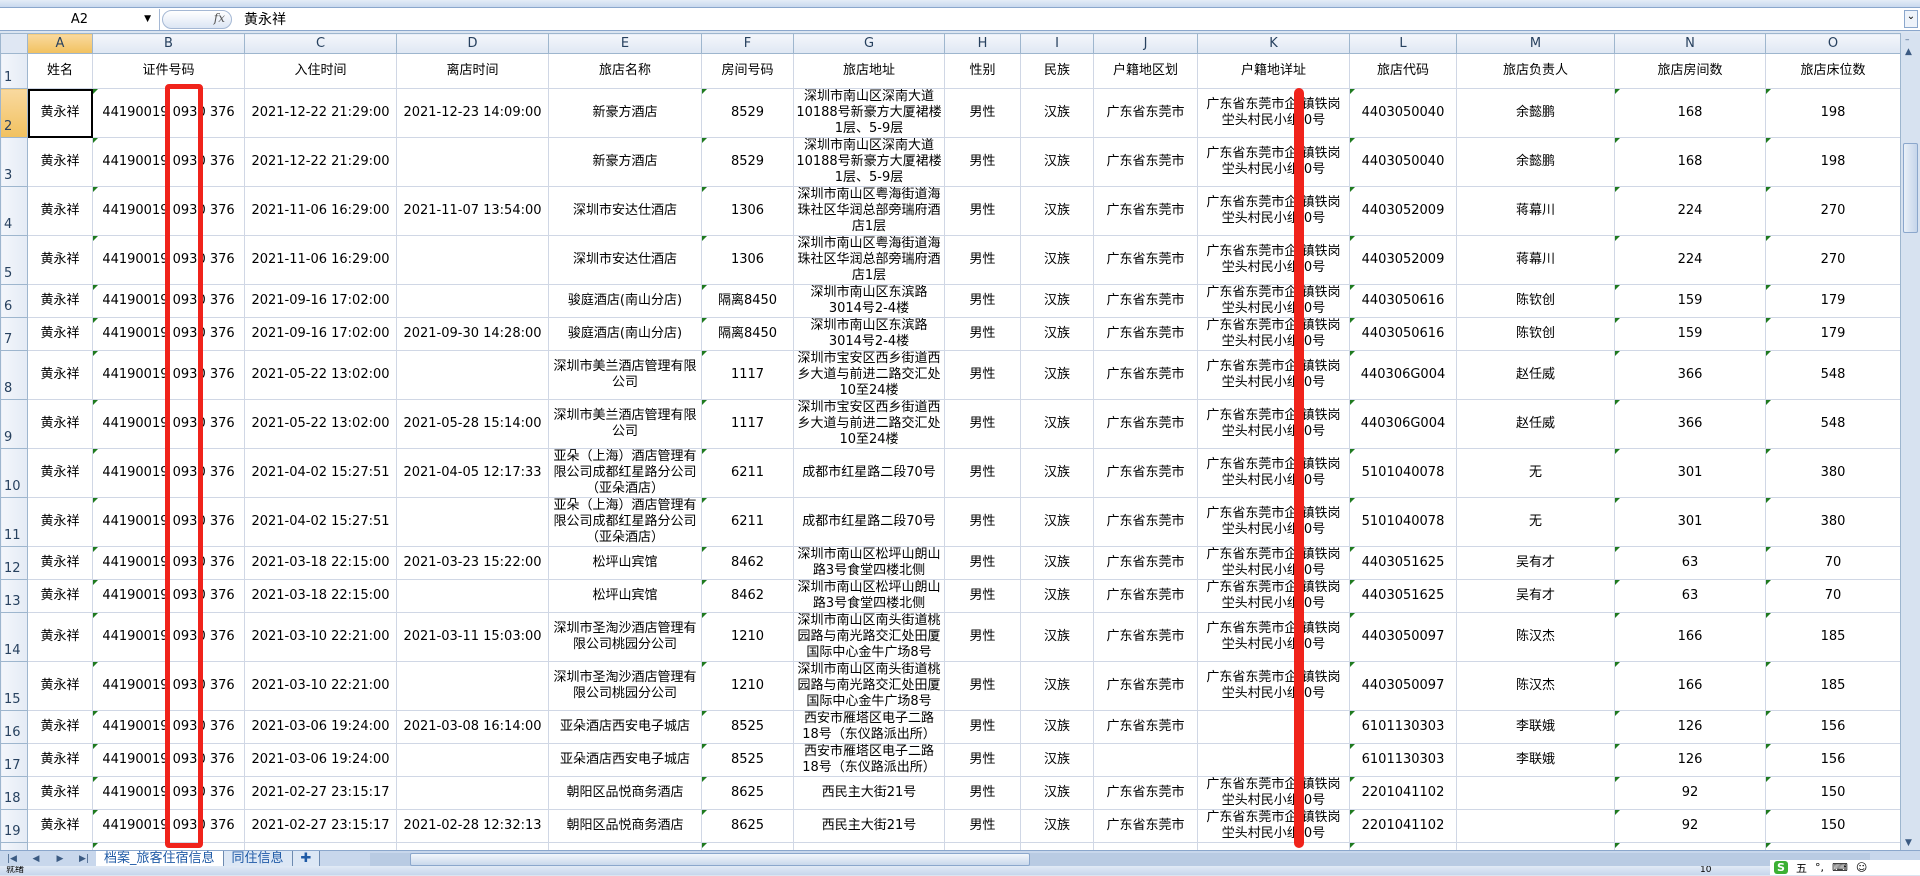 The width and height of the screenshot is (1920, 876). What do you see at coordinates (320, 826) in the screenshot?
I see `cell-C19: 2021-02-27 23:15:17` at bounding box center [320, 826].